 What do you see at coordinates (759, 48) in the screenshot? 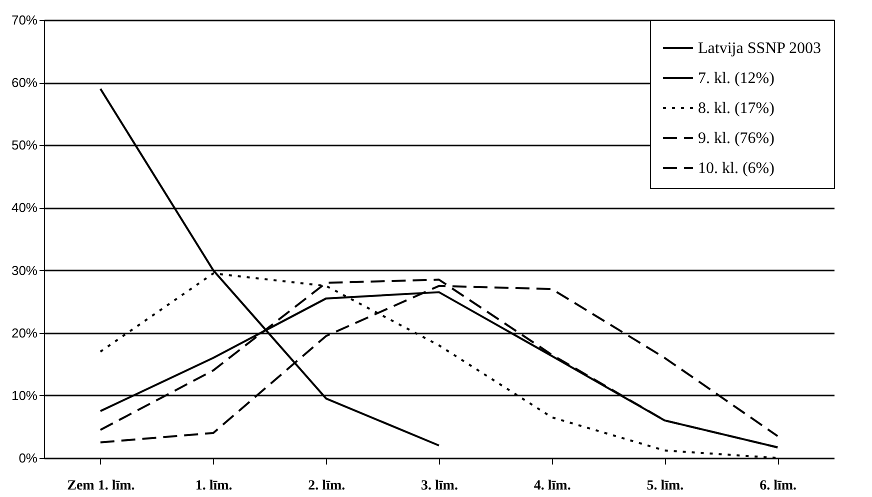
I see `legend-label: Latvija SSNP 2003` at bounding box center [759, 48].